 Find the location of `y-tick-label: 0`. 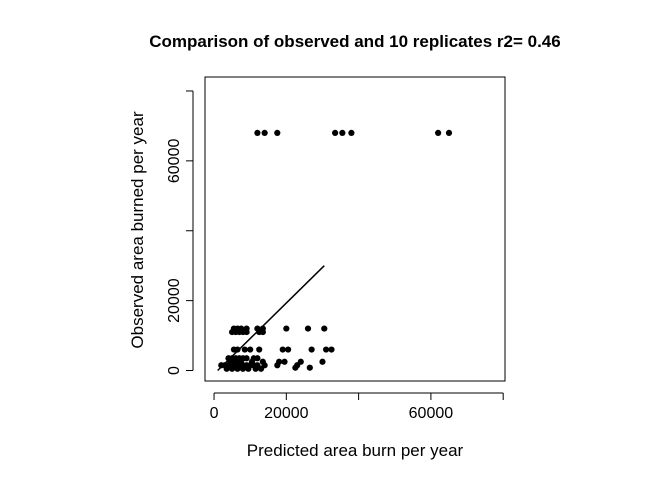

y-tick-label: 0 is located at coordinates (174, 370).